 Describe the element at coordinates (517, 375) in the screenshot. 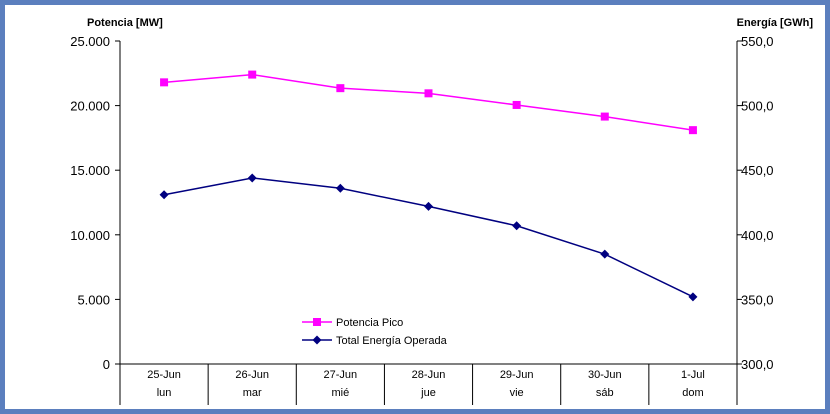

I see `category-label: 29-Jun` at that location.